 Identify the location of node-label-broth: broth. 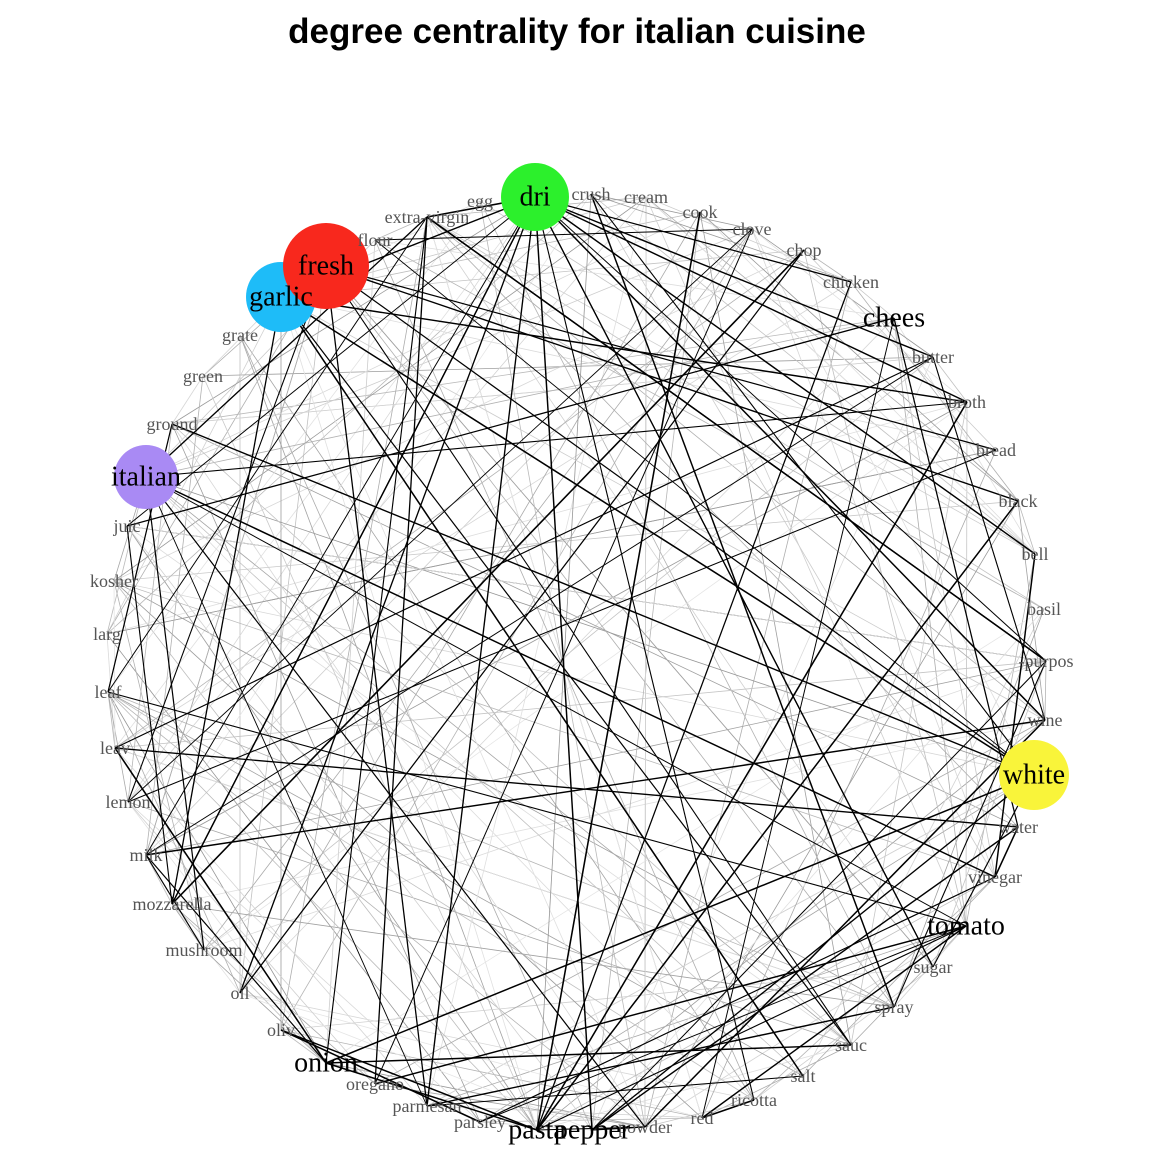
(967, 402).